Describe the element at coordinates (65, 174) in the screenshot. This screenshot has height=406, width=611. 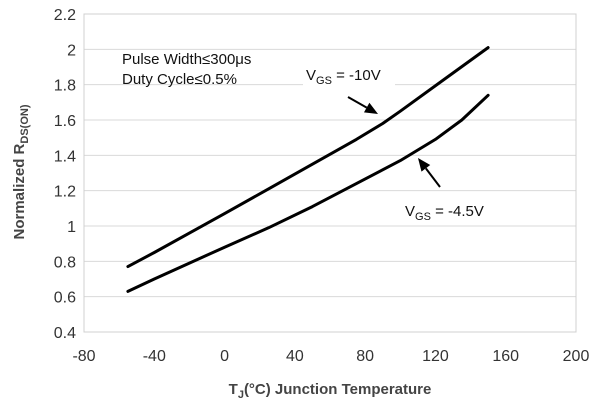
I see `y-tick-labels: 0.4 0.6 0.8 1 1.2 1.4 1.6 1.8 2 2.2` at that location.